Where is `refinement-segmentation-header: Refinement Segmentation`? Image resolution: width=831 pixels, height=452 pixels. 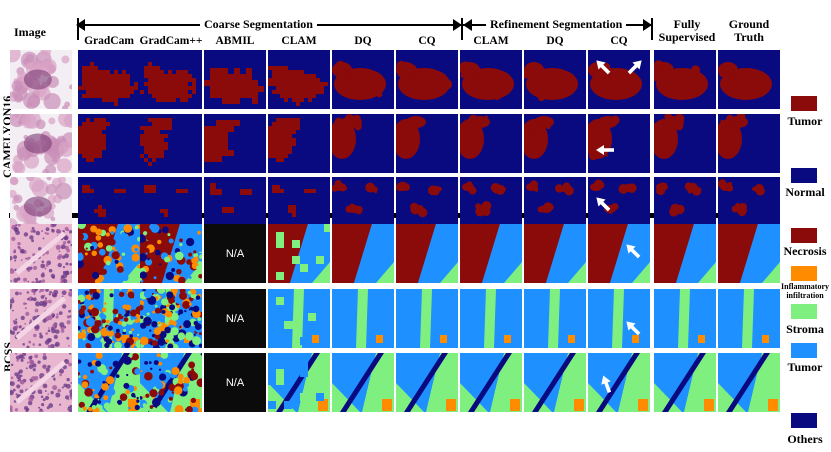
refinement-segmentation-header: Refinement Segmentation is located at coordinates (556, 24).